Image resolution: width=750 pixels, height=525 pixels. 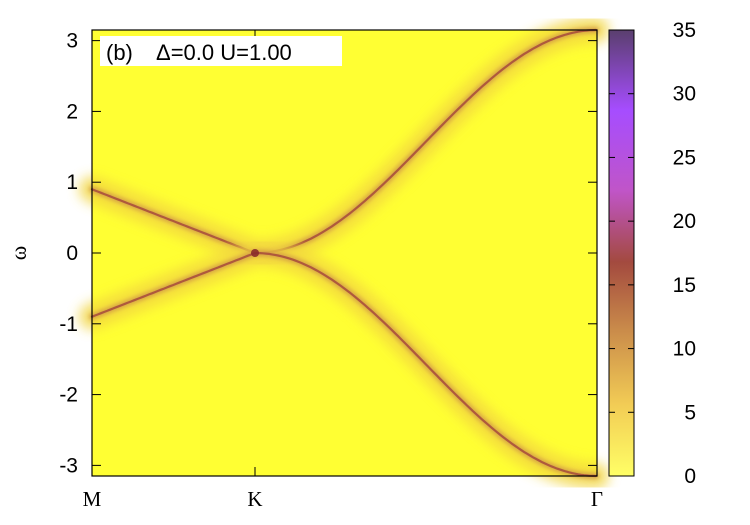 I want to click on y-tick-label: -3, so click(x=68, y=465).